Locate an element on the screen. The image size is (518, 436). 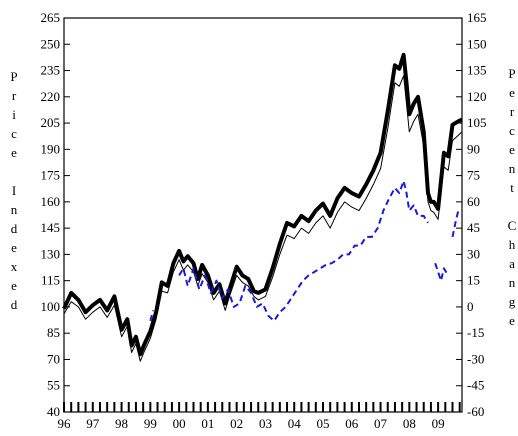
x-tick-label: 04 is located at coordinates (295, 423).